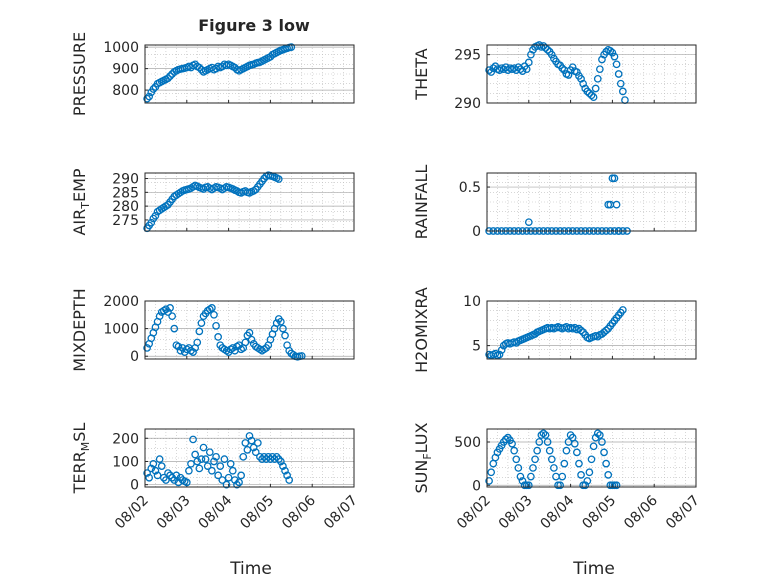 The height and width of the screenshot is (583, 778). What do you see at coordinates (85, 447) in the screenshot?
I see `y-label-subscript: M` at bounding box center [85, 447].